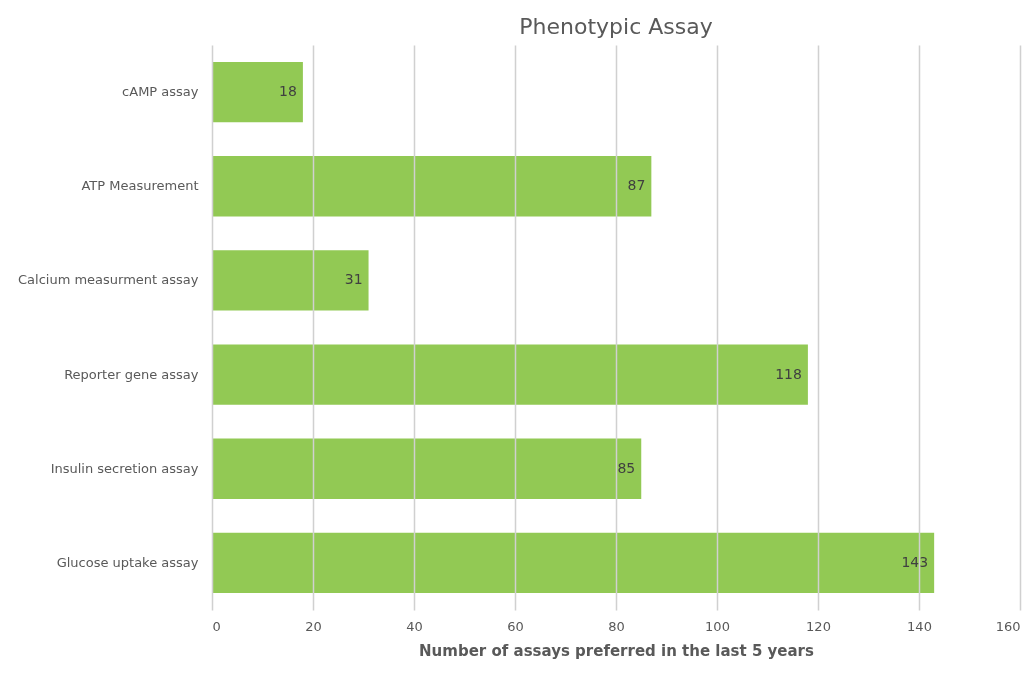  What do you see at coordinates (124, 468) in the screenshot?
I see `y-tick-label: Insulin secretion assay` at bounding box center [124, 468].